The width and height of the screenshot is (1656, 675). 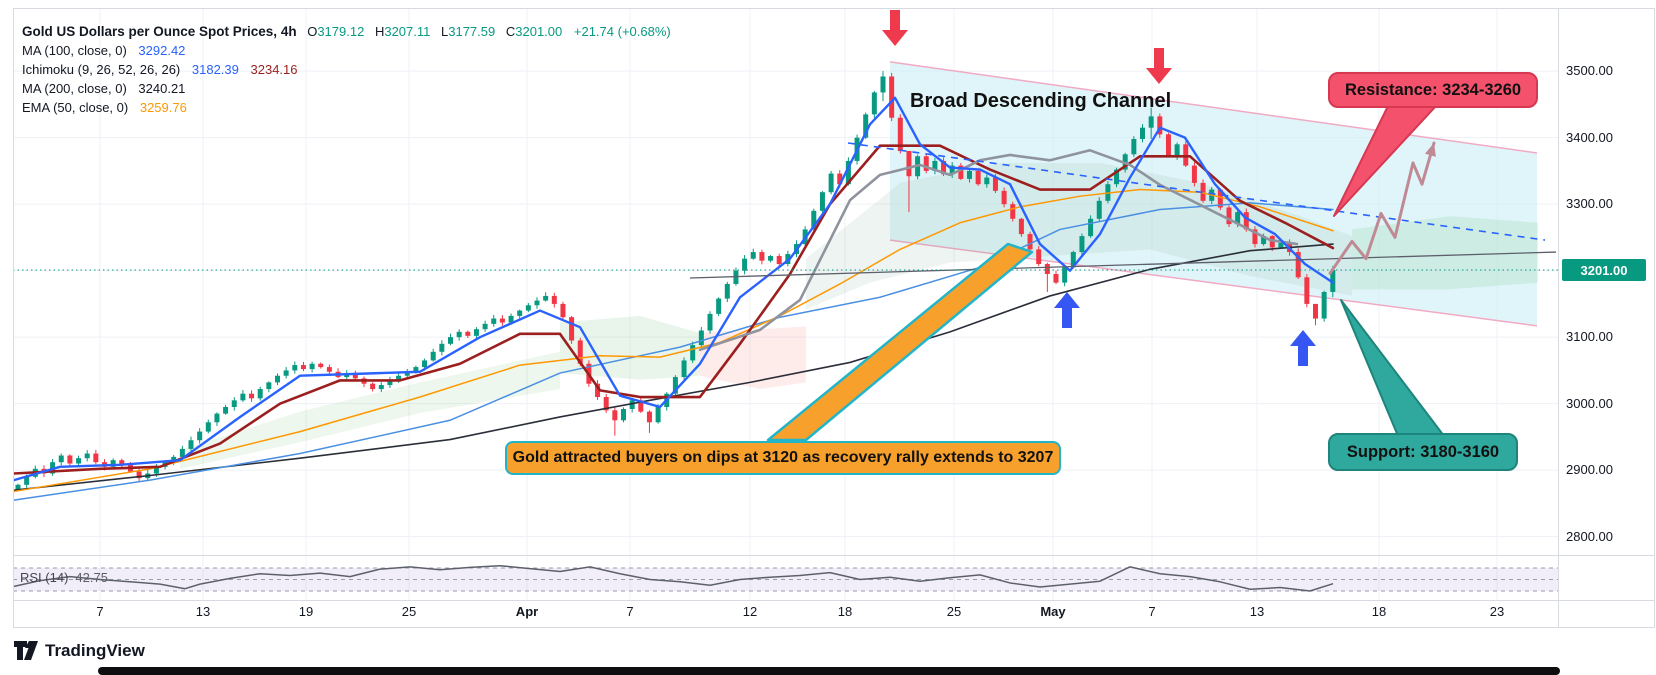 What do you see at coordinates (1041, 101) in the screenshot?
I see `channel-annotation-label: Broad Descending Channel` at bounding box center [1041, 101].